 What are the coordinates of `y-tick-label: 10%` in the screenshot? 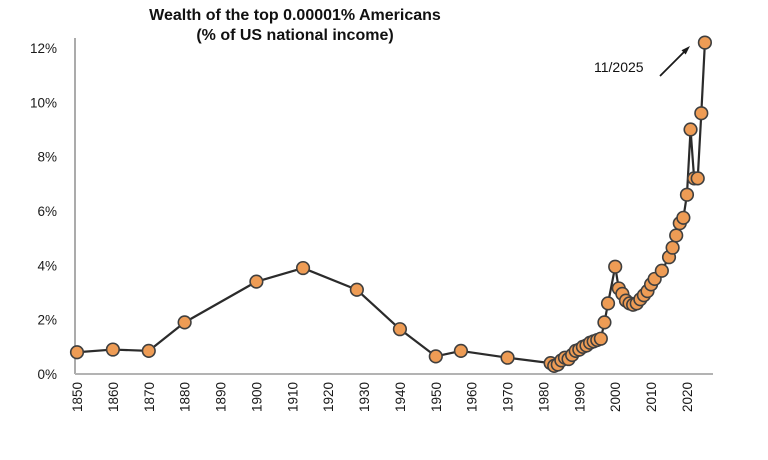 It's located at (43, 102).